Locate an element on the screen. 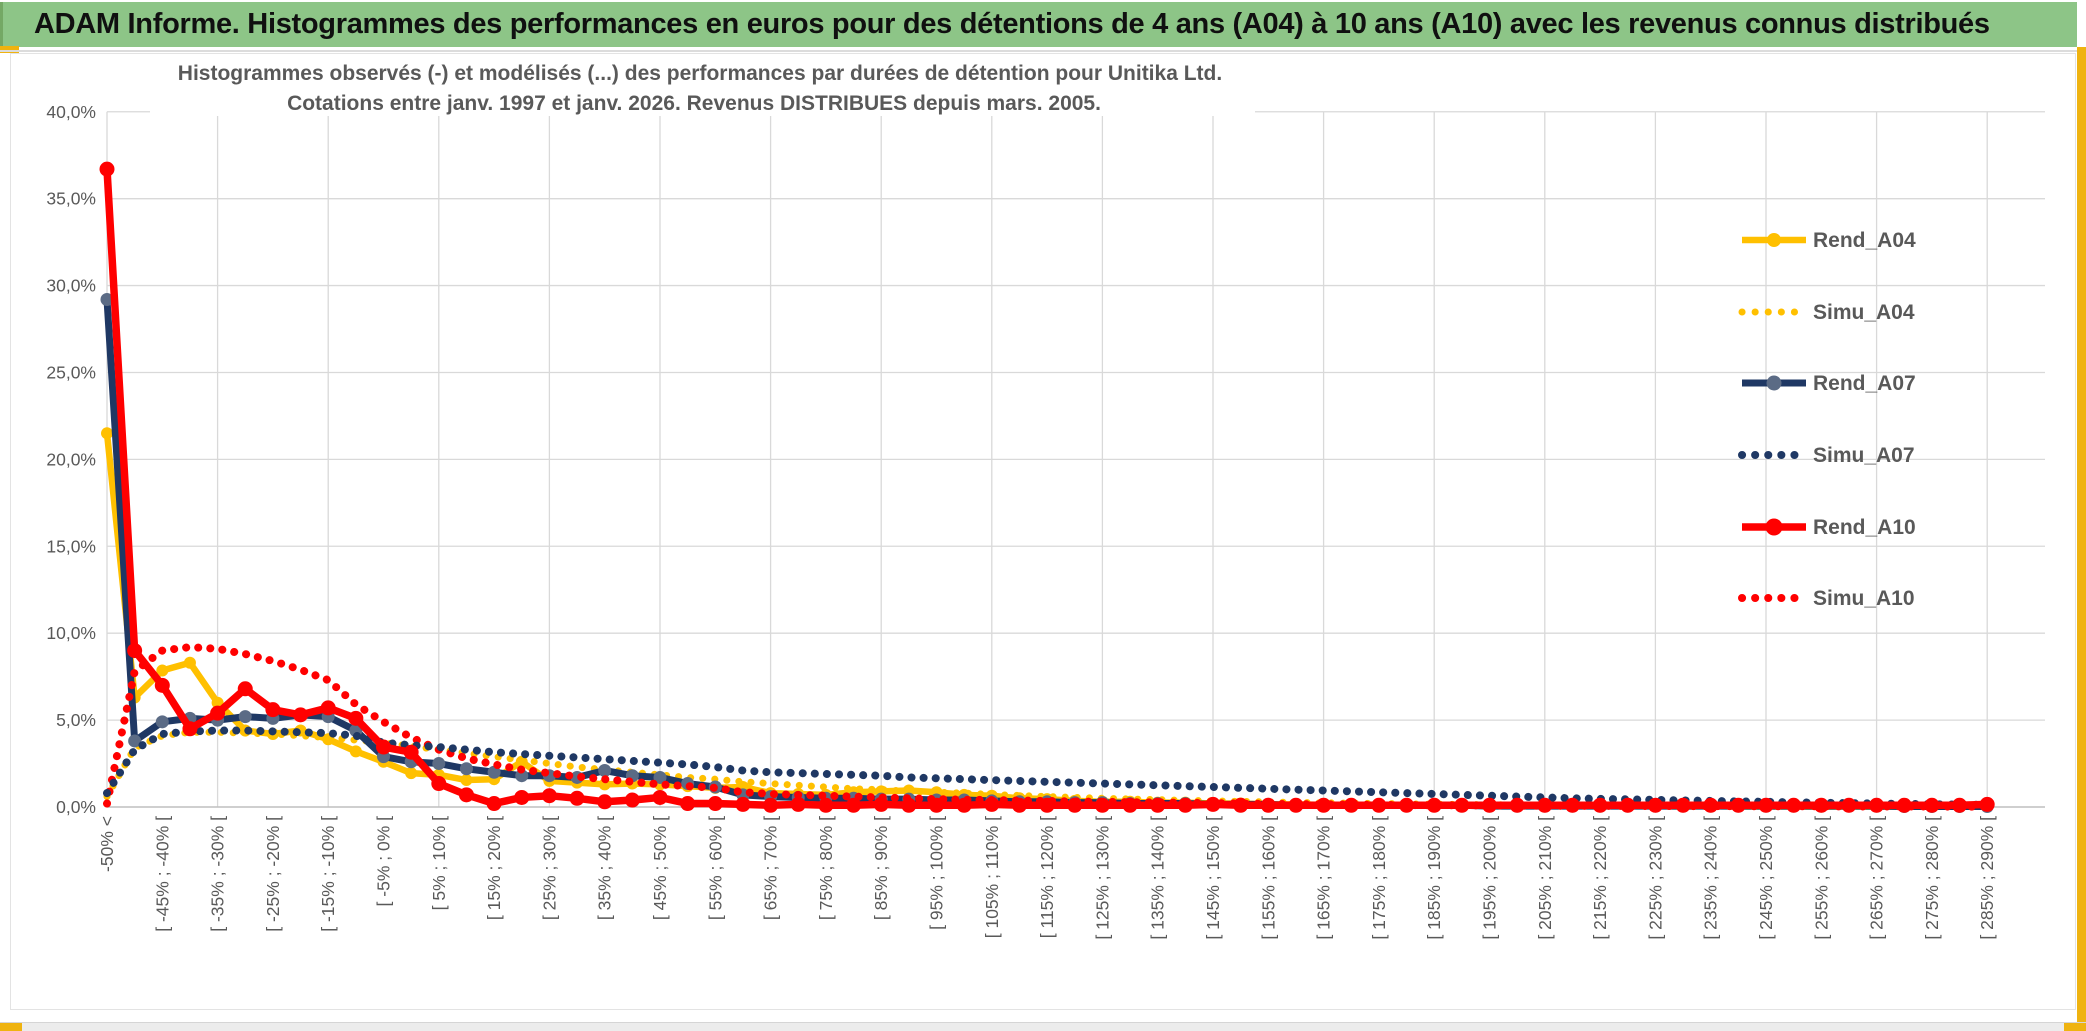  legend-entry-Simu_A10: Simu_A10 is located at coordinates (1826, 598).